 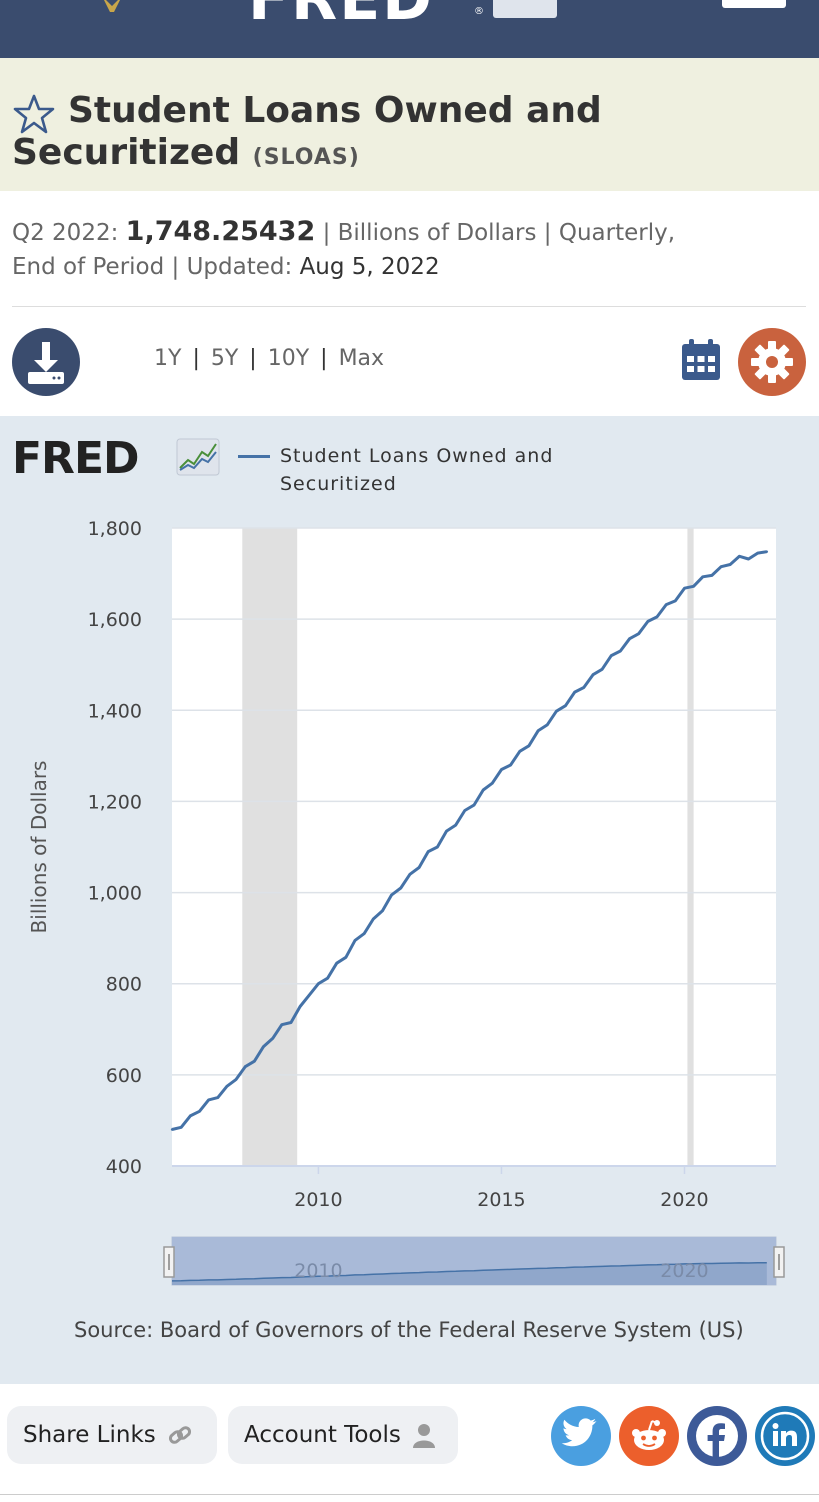 I want to click on navigator-label: 2020, so click(x=684, y=1271).